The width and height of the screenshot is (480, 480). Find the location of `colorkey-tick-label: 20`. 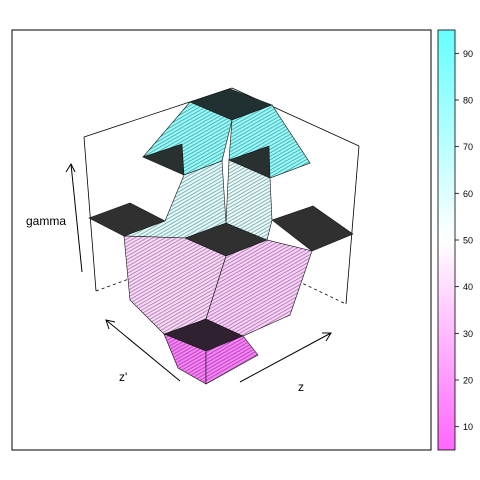

colorkey-tick-label: 20 is located at coordinates (468, 381).